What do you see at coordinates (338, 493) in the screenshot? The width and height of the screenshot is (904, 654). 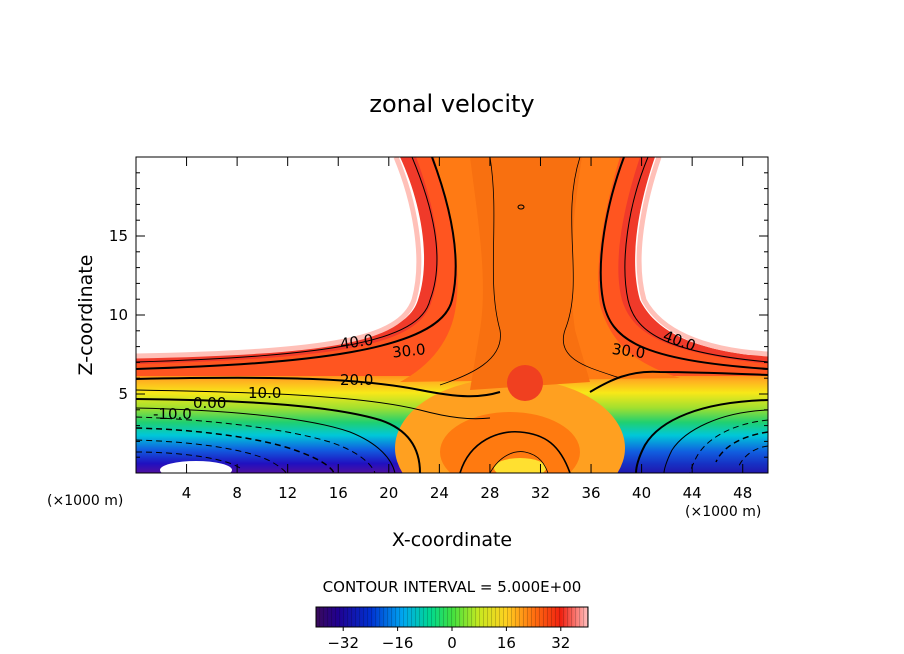 I see `x-tick-label: 16` at bounding box center [338, 493].